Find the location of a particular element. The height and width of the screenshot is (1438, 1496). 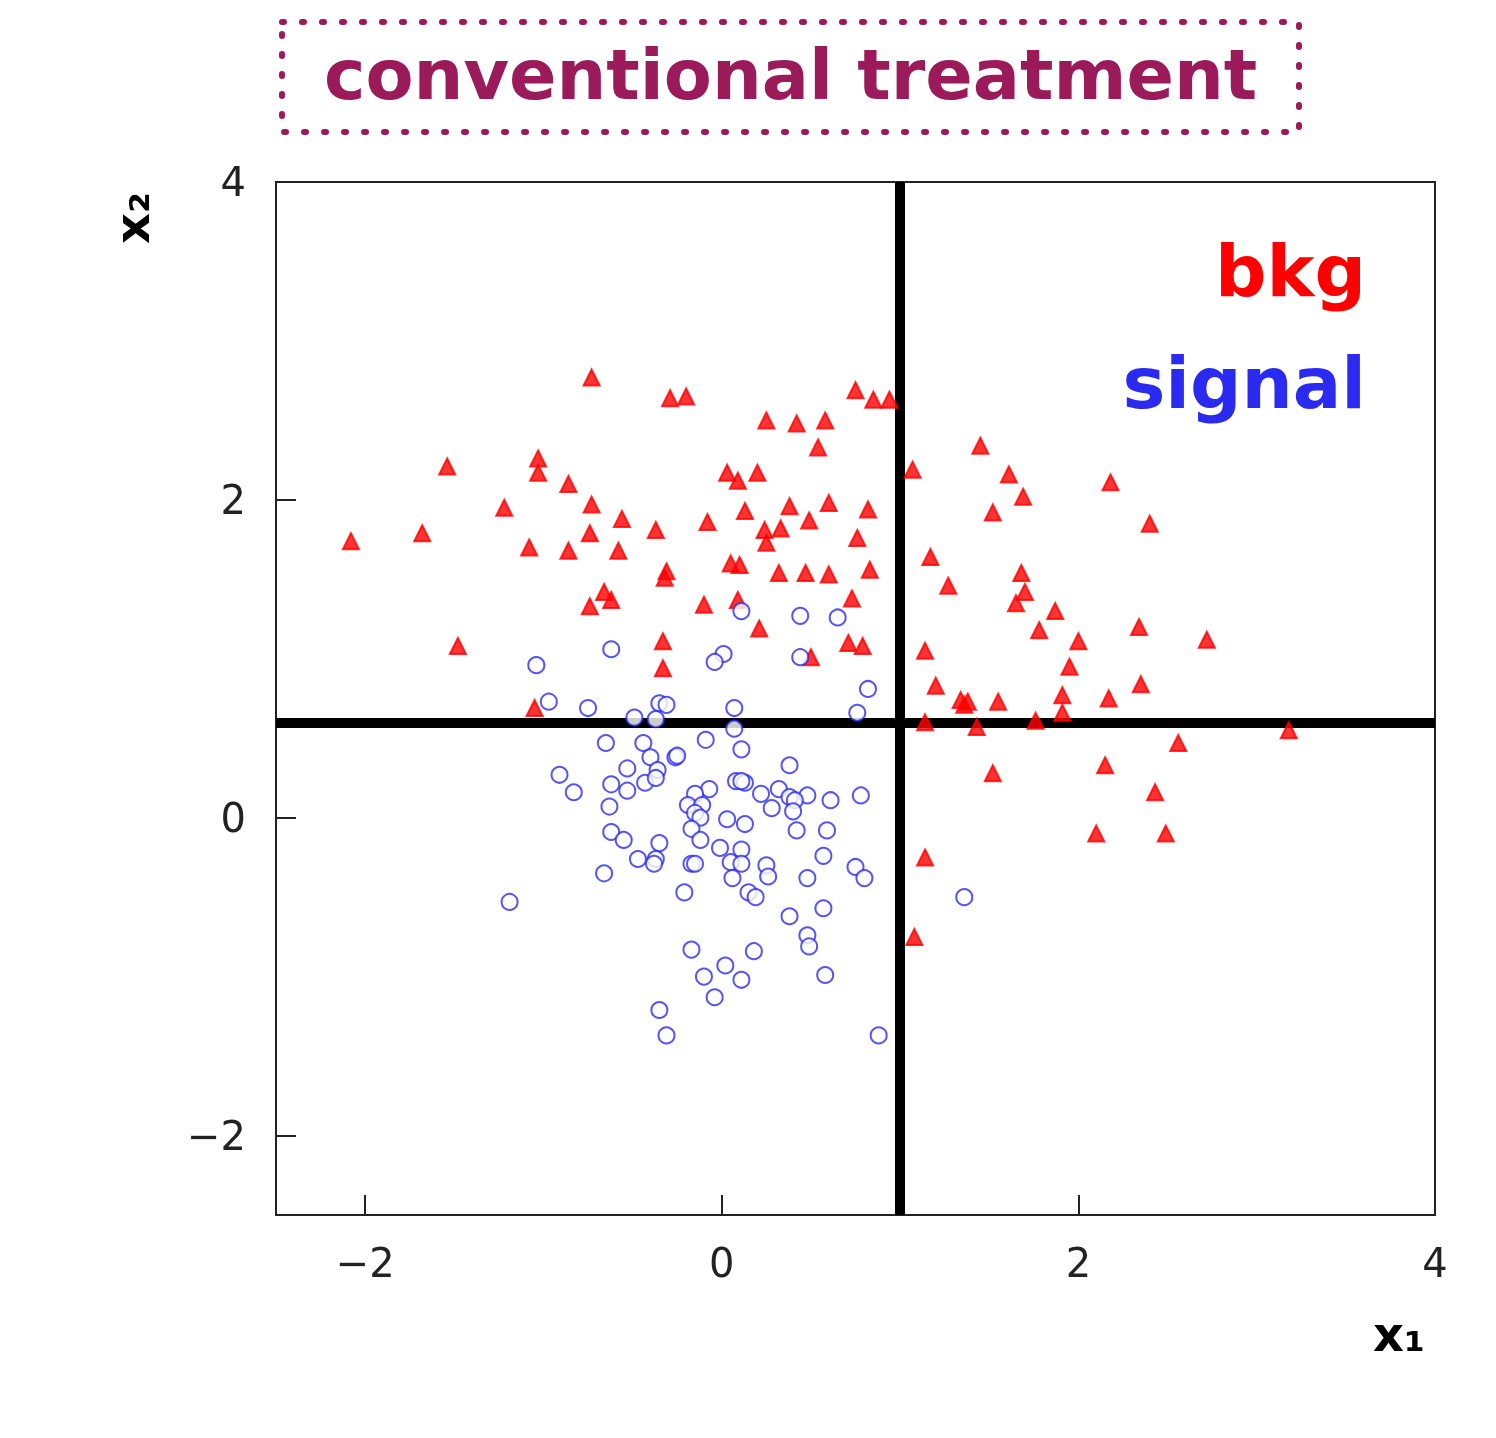

y-tick-label: 0 is located at coordinates (233, 817).